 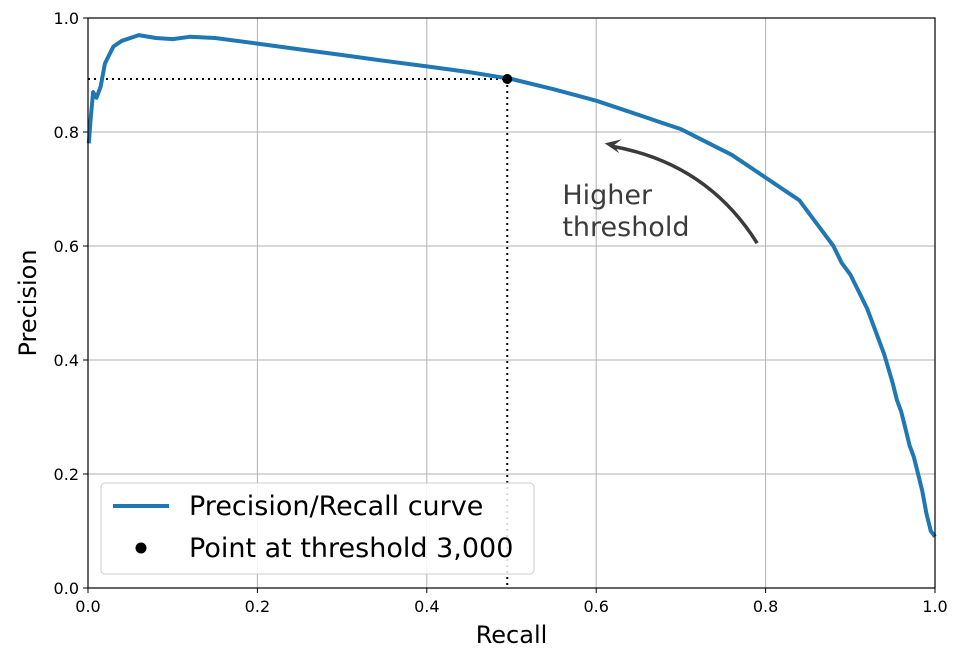 I want to click on legend-entry-curve: Precision/Recall curve, so click(x=336, y=506).